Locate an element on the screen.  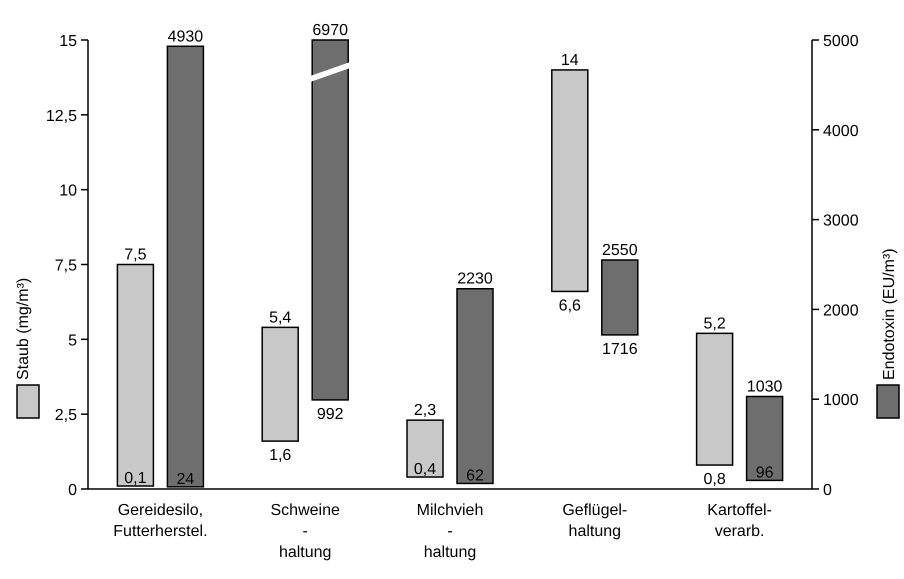
y2-tick-label: 3000 is located at coordinates (841, 221).